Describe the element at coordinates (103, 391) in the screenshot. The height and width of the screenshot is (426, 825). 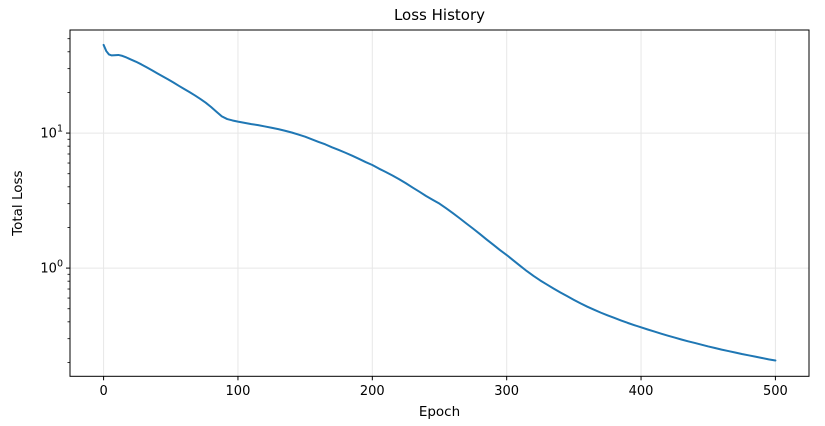
I see `x-tick-label: 0` at that location.